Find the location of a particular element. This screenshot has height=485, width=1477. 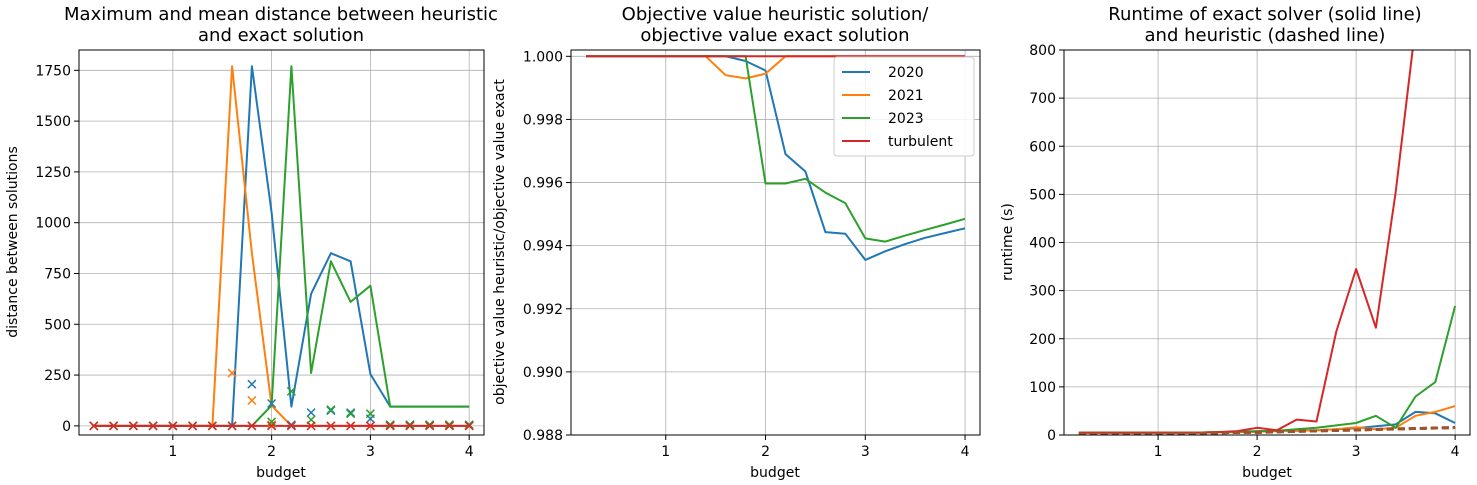

y-tick-label: 200 is located at coordinates (1042, 340).